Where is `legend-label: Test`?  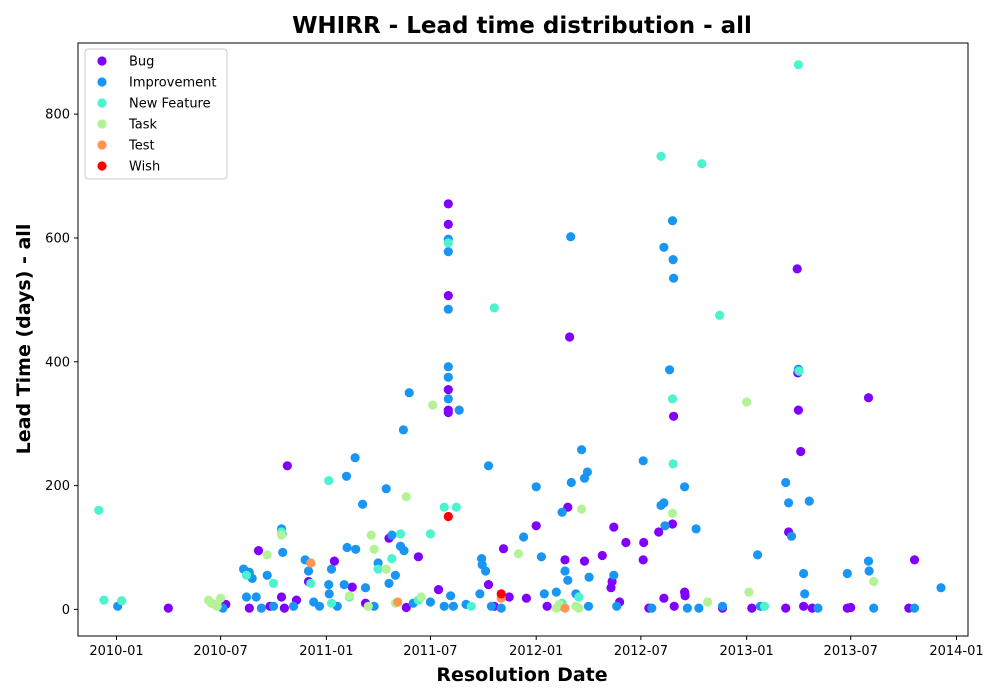
legend-label: Test is located at coordinates (141, 146).